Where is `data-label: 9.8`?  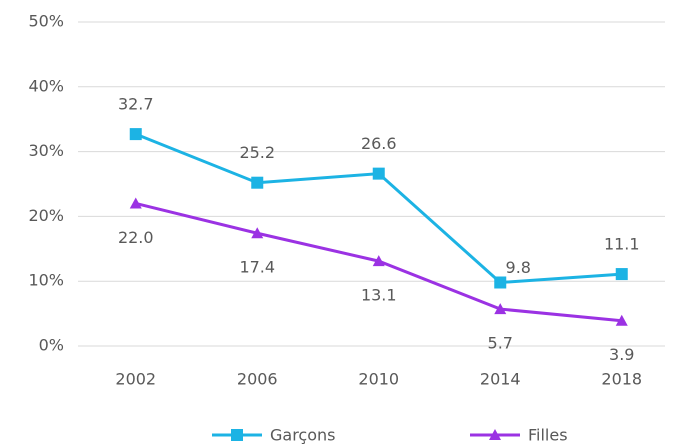
data-label: 9.8 is located at coordinates (518, 267).